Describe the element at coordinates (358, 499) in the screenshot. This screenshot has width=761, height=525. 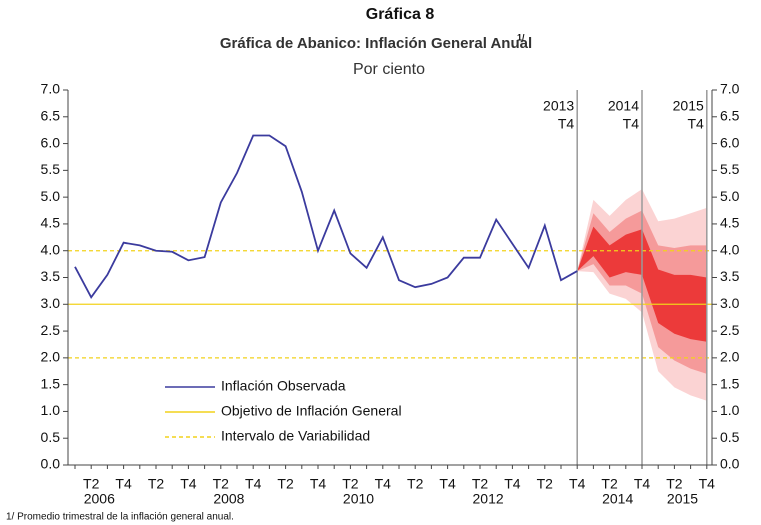
I see `year-label: 2010` at that location.